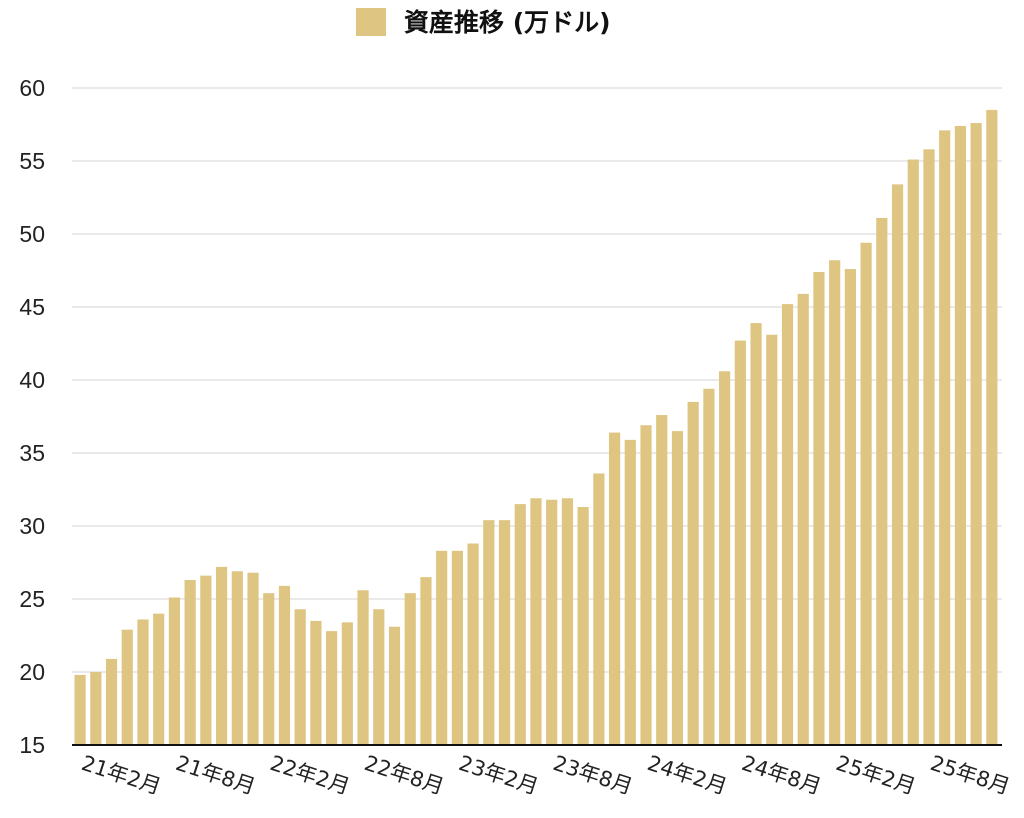 The image size is (1024, 818). What do you see at coordinates (32, 599) in the screenshot?
I see `y-tick-label: 25` at bounding box center [32, 599].